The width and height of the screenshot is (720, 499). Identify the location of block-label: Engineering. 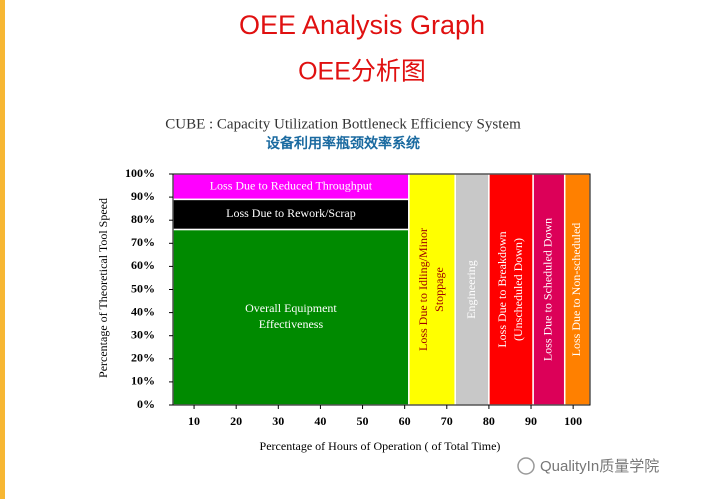
(471, 289).